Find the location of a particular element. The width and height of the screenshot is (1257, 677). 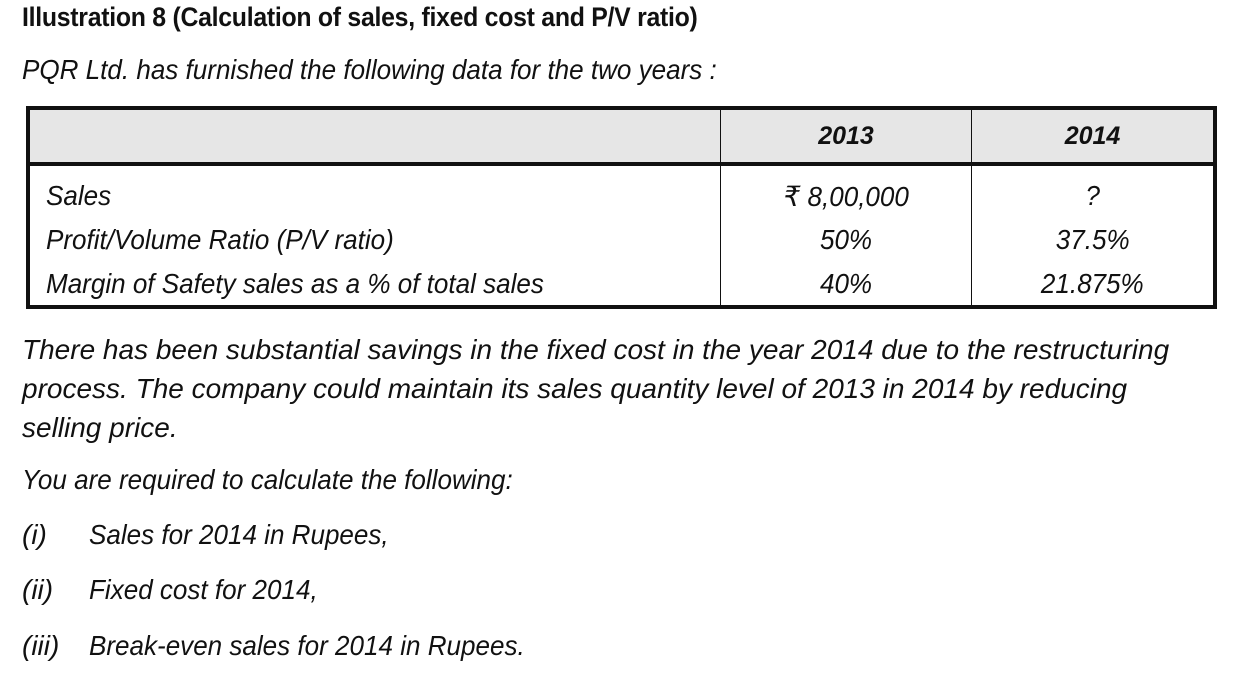

list-item-text: Sales for 2014 in Rupees, is located at coordinates (239, 534).